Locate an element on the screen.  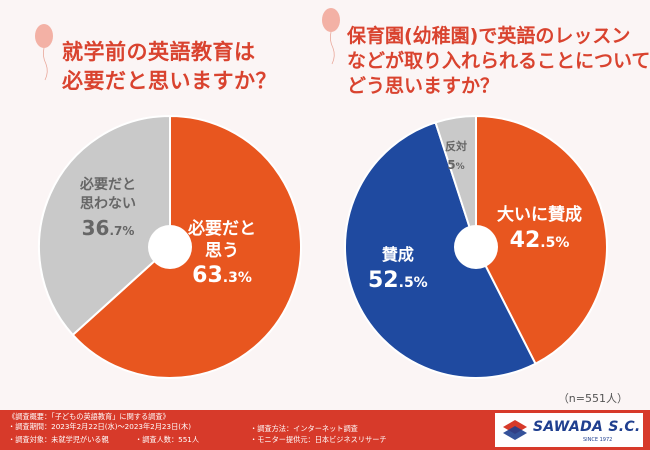
slice-label-line: 大いに賛成 is located at coordinates (539, 215).